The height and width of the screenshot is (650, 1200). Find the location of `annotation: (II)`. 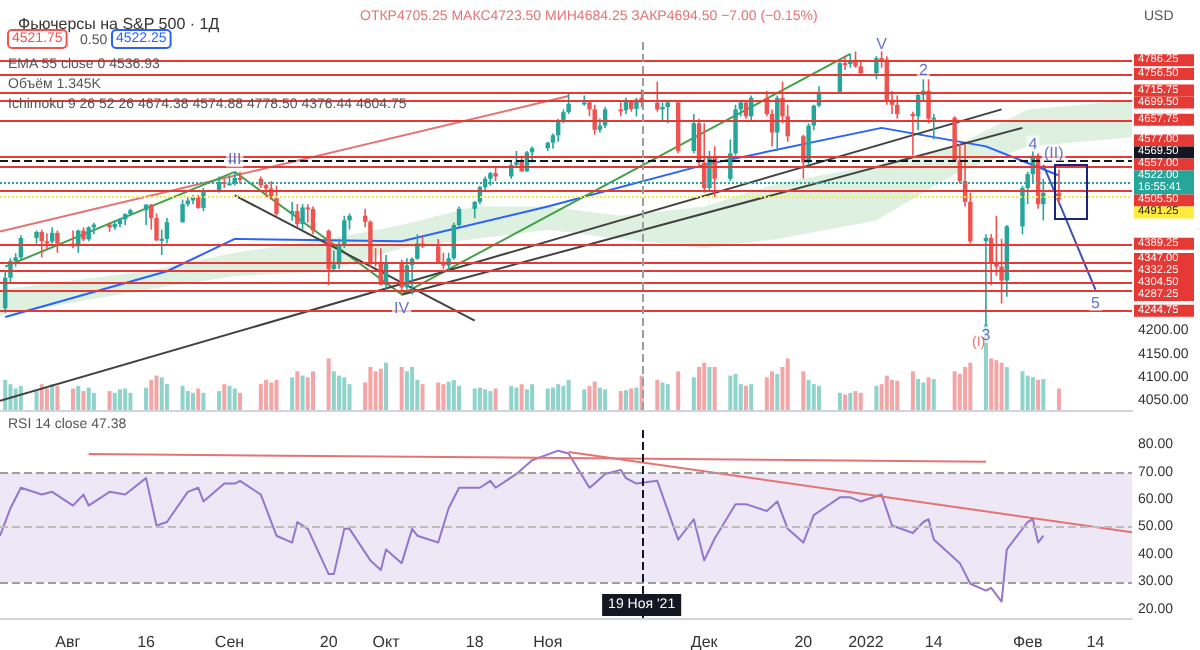

annotation: (II) is located at coordinates (1054, 152).